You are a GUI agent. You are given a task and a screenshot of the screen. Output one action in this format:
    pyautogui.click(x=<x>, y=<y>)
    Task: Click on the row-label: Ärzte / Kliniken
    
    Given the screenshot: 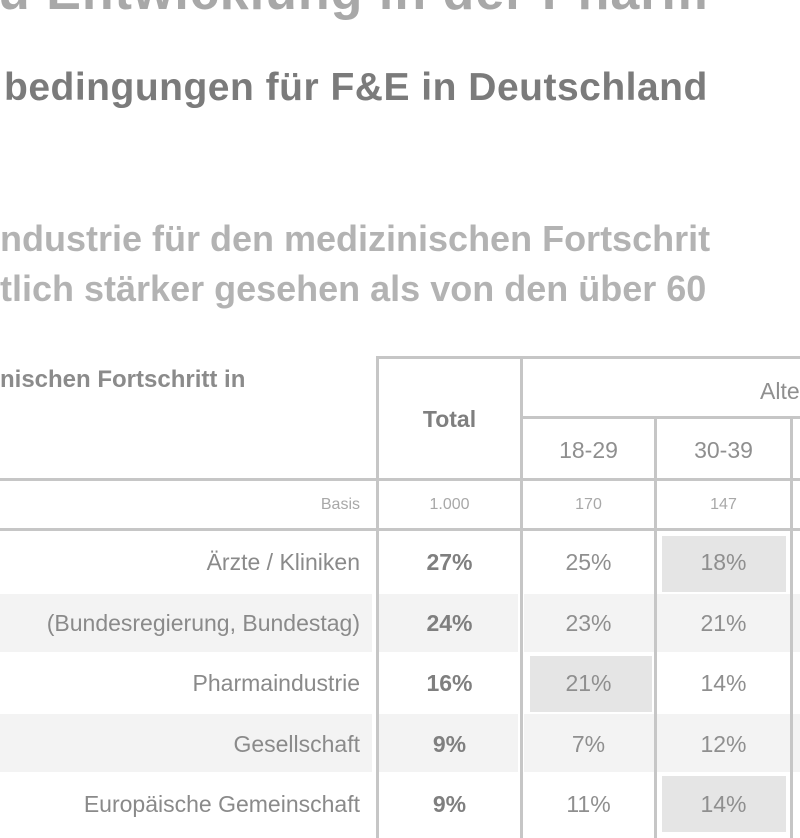 What is the action you would take?
    pyautogui.click(x=283, y=562)
    